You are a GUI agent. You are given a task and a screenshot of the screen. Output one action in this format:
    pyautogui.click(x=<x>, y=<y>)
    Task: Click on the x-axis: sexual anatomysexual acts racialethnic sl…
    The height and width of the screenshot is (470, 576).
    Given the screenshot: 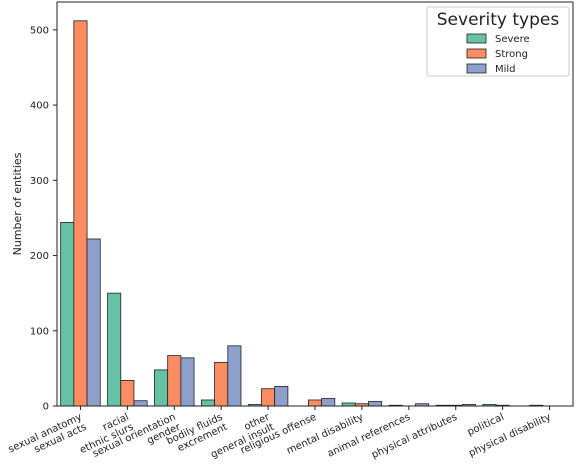 What is the action you would take?
    pyautogui.click(x=280, y=436)
    